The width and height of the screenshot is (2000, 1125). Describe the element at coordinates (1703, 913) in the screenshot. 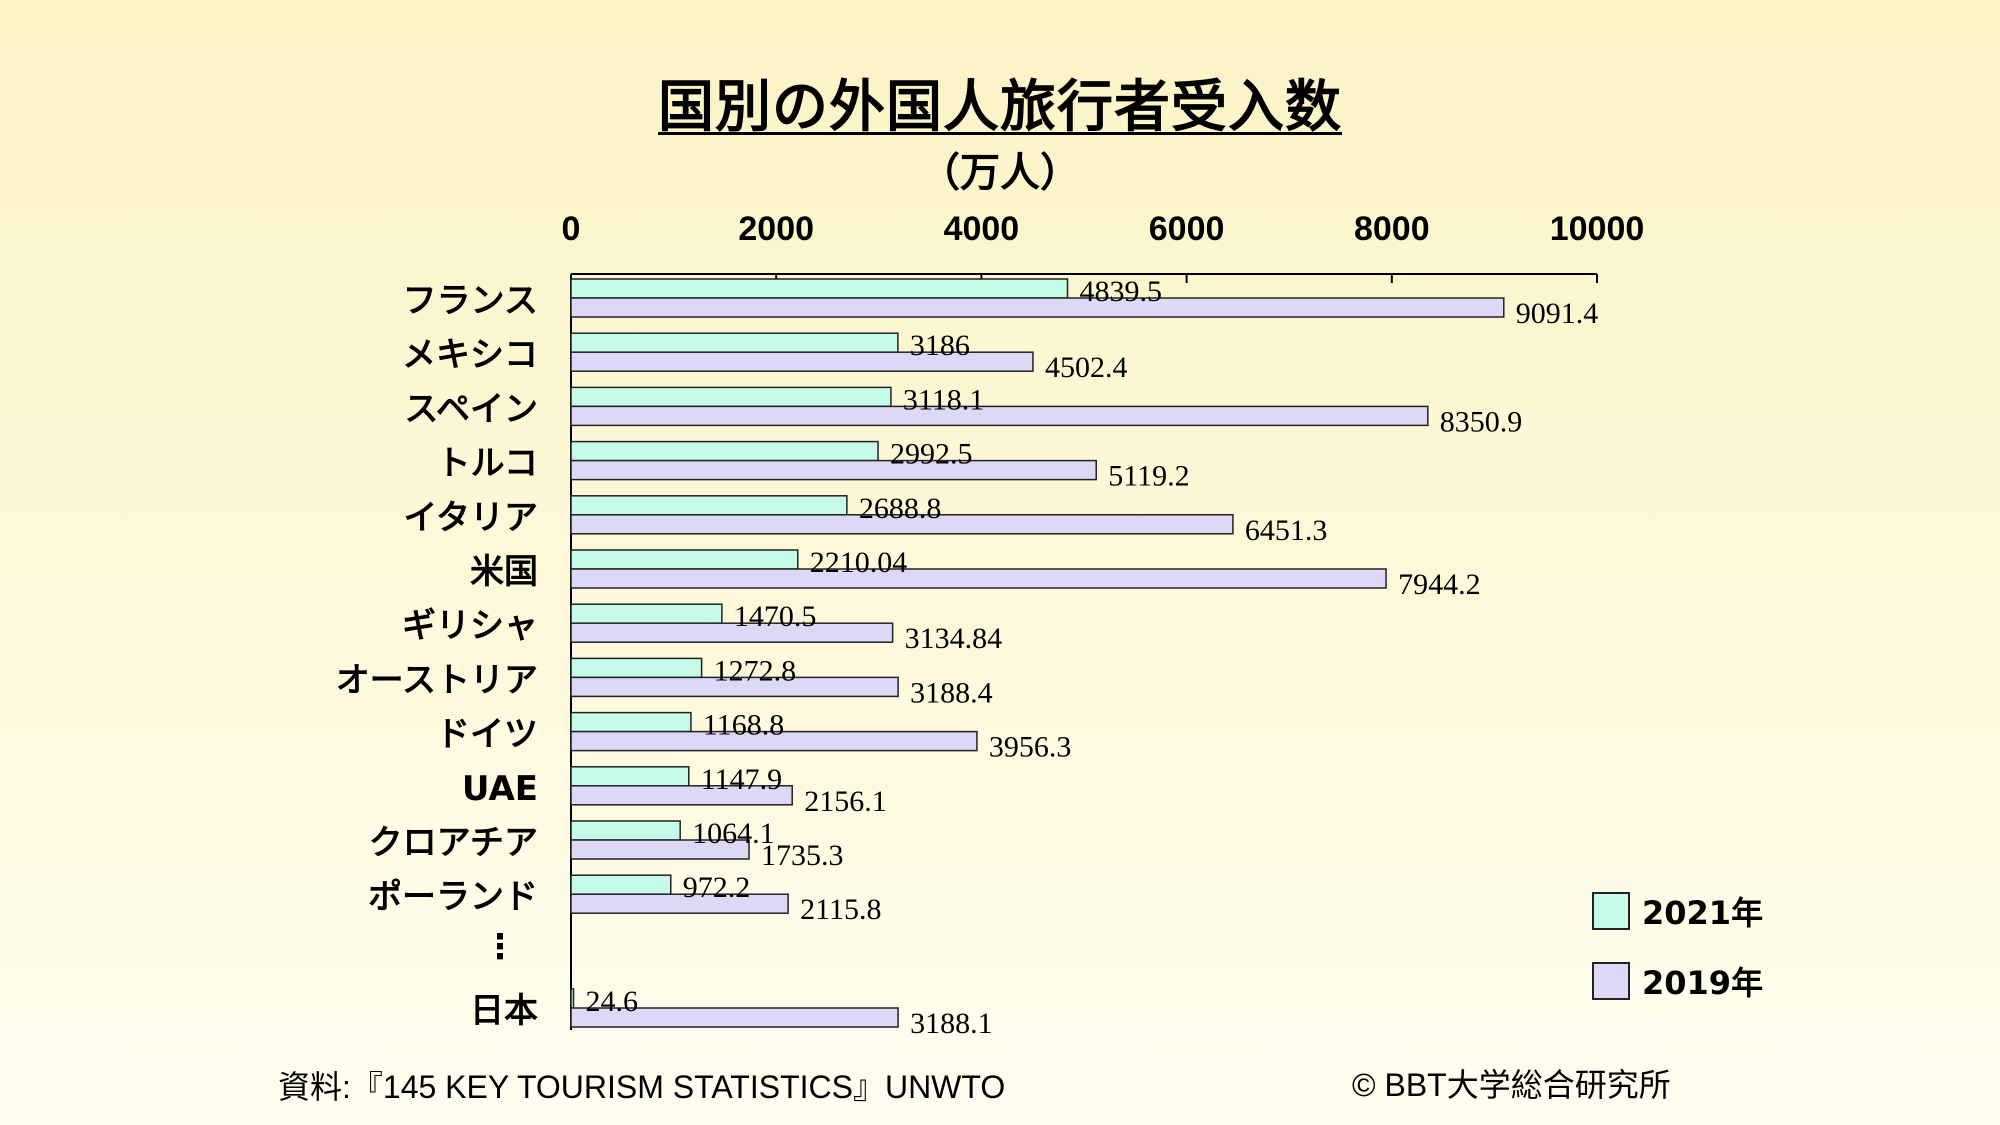

I see `legend-label-2021: 2021年` at that location.